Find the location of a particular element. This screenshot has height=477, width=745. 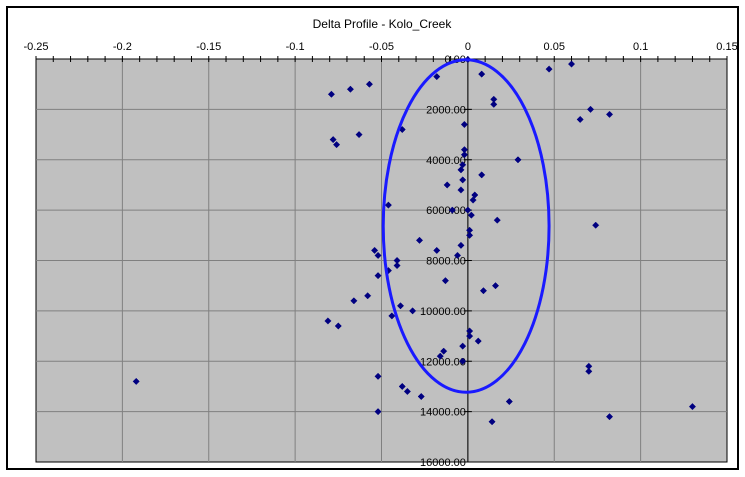

x-tick-label: 0.1 is located at coordinates (640, 47).